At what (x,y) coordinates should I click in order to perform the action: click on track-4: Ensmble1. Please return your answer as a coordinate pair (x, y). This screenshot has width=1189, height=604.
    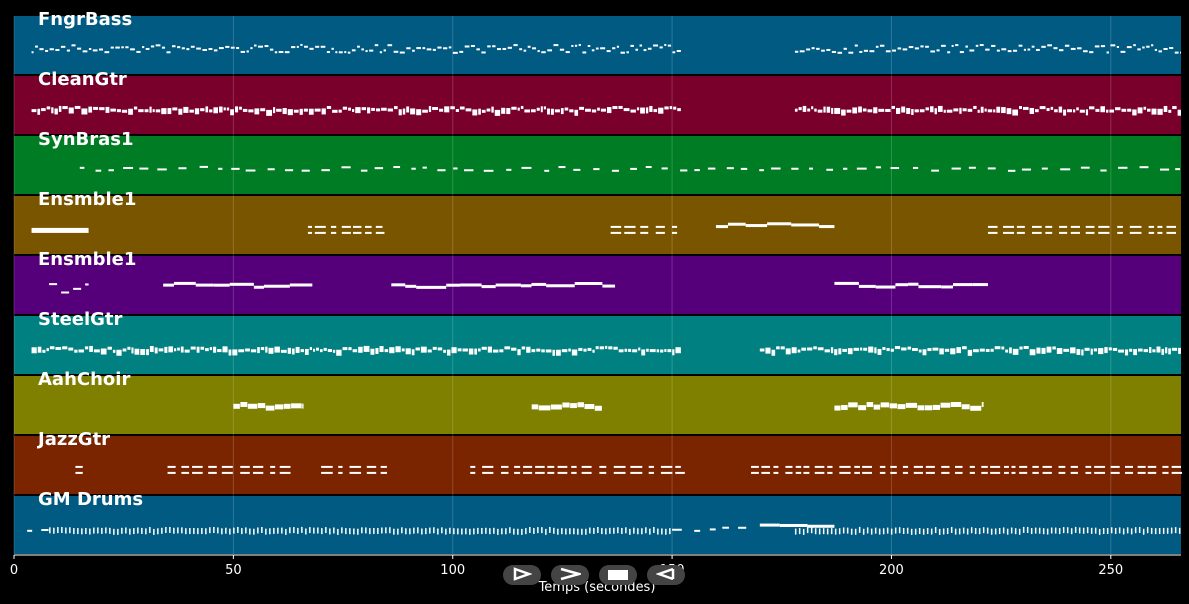
    Looking at the image, I should click on (597, 281).